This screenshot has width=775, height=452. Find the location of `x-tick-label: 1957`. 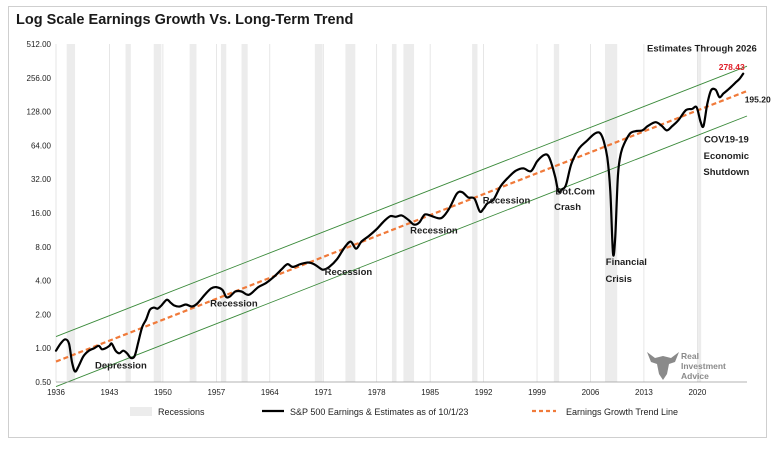

x-tick-label: 1957 is located at coordinates (216, 392).